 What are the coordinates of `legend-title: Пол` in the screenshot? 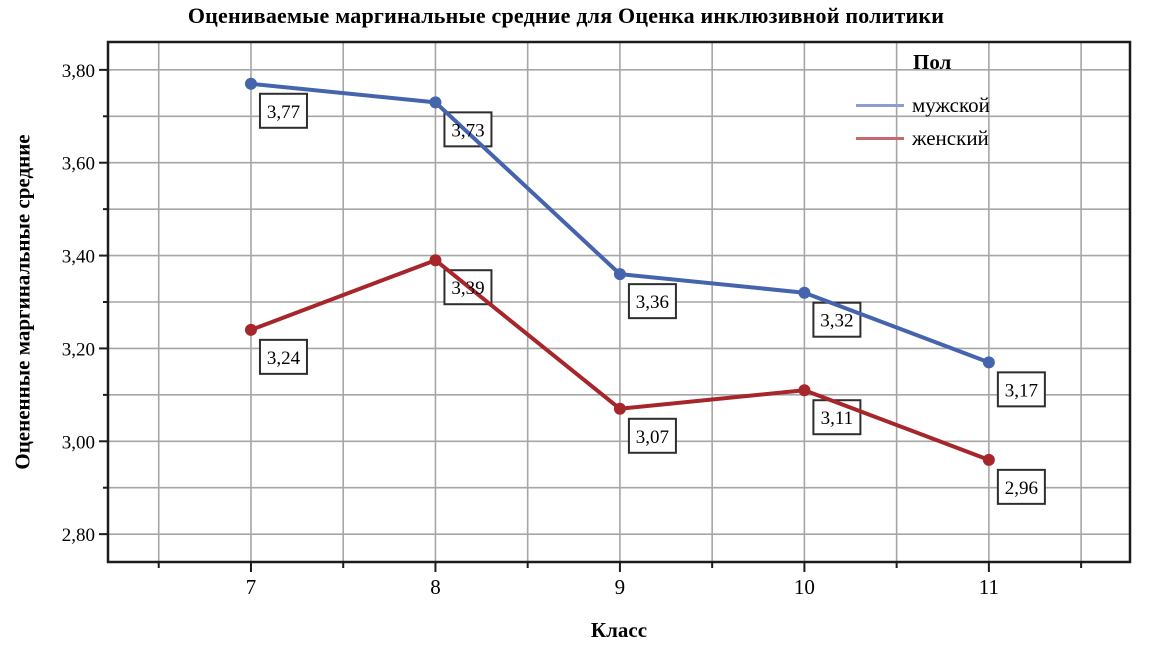 It's located at (932, 62).